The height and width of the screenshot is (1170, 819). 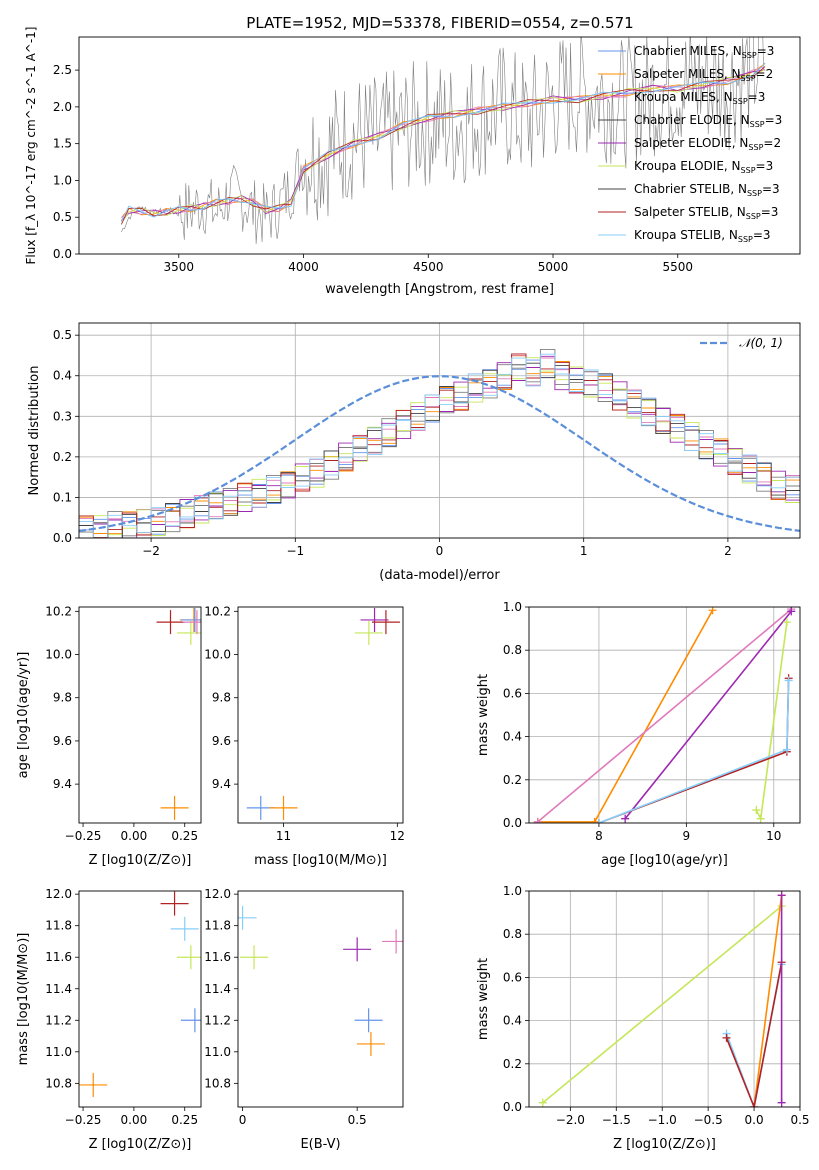 I want to click on age-vs-mass-xtick-label: 11, so click(x=283, y=836).